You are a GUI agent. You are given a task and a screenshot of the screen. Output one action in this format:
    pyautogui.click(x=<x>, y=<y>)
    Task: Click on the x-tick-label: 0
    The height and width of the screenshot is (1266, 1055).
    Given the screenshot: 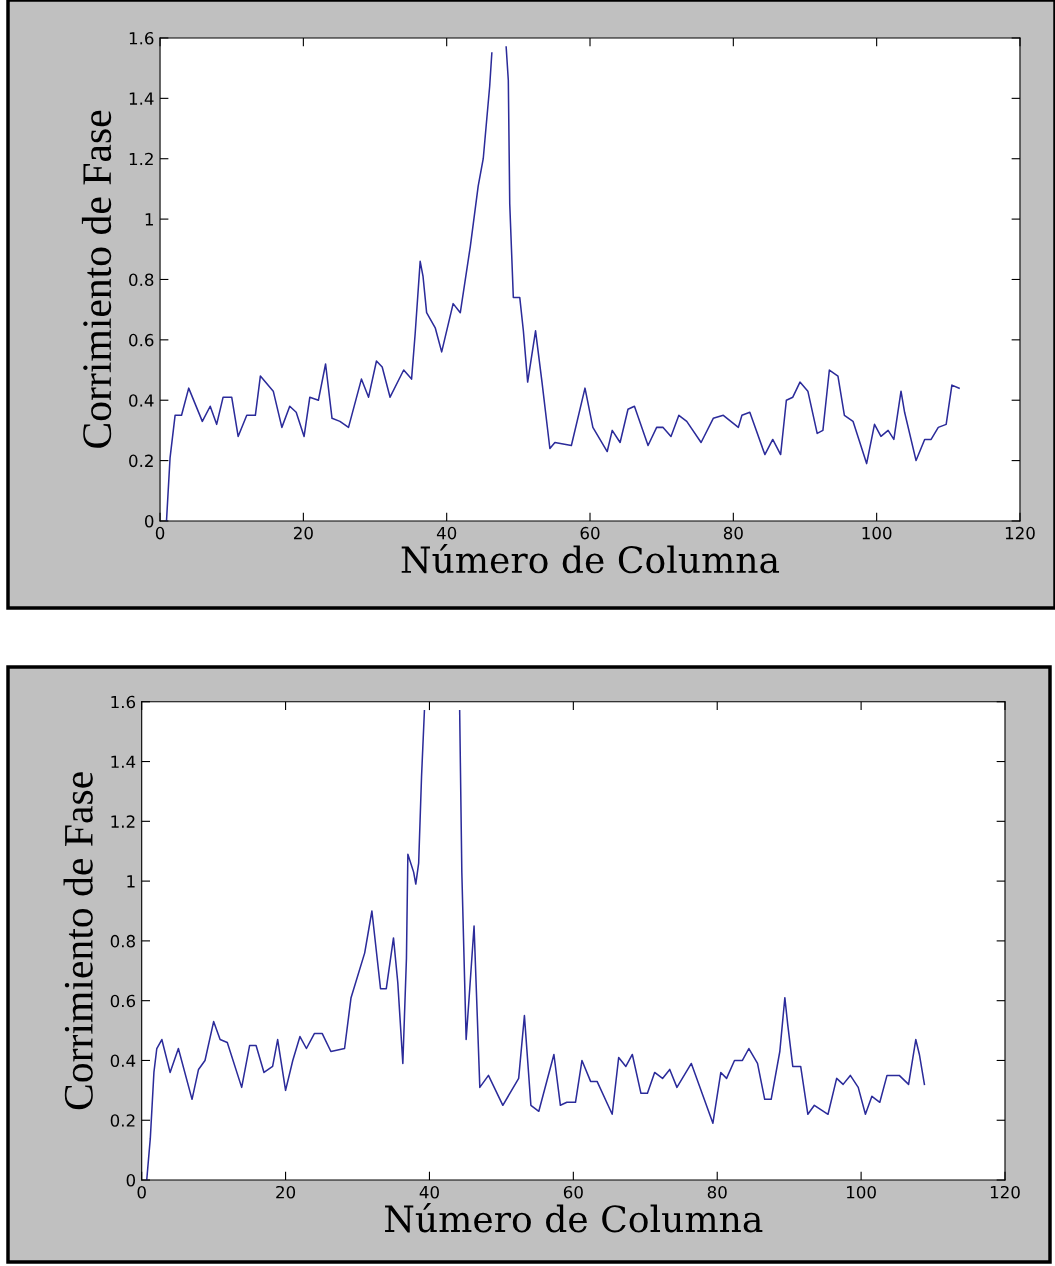 What is the action you would take?
    pyautogui.click(x=160, y=533)
    